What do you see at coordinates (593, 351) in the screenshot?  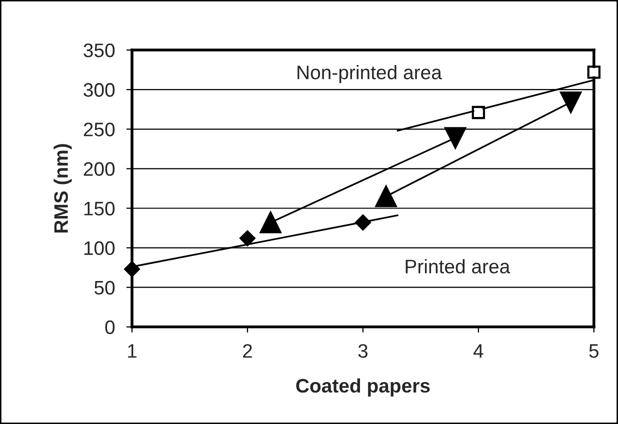 I see `x-tick-label: 5` at bounding box center [593, 351].